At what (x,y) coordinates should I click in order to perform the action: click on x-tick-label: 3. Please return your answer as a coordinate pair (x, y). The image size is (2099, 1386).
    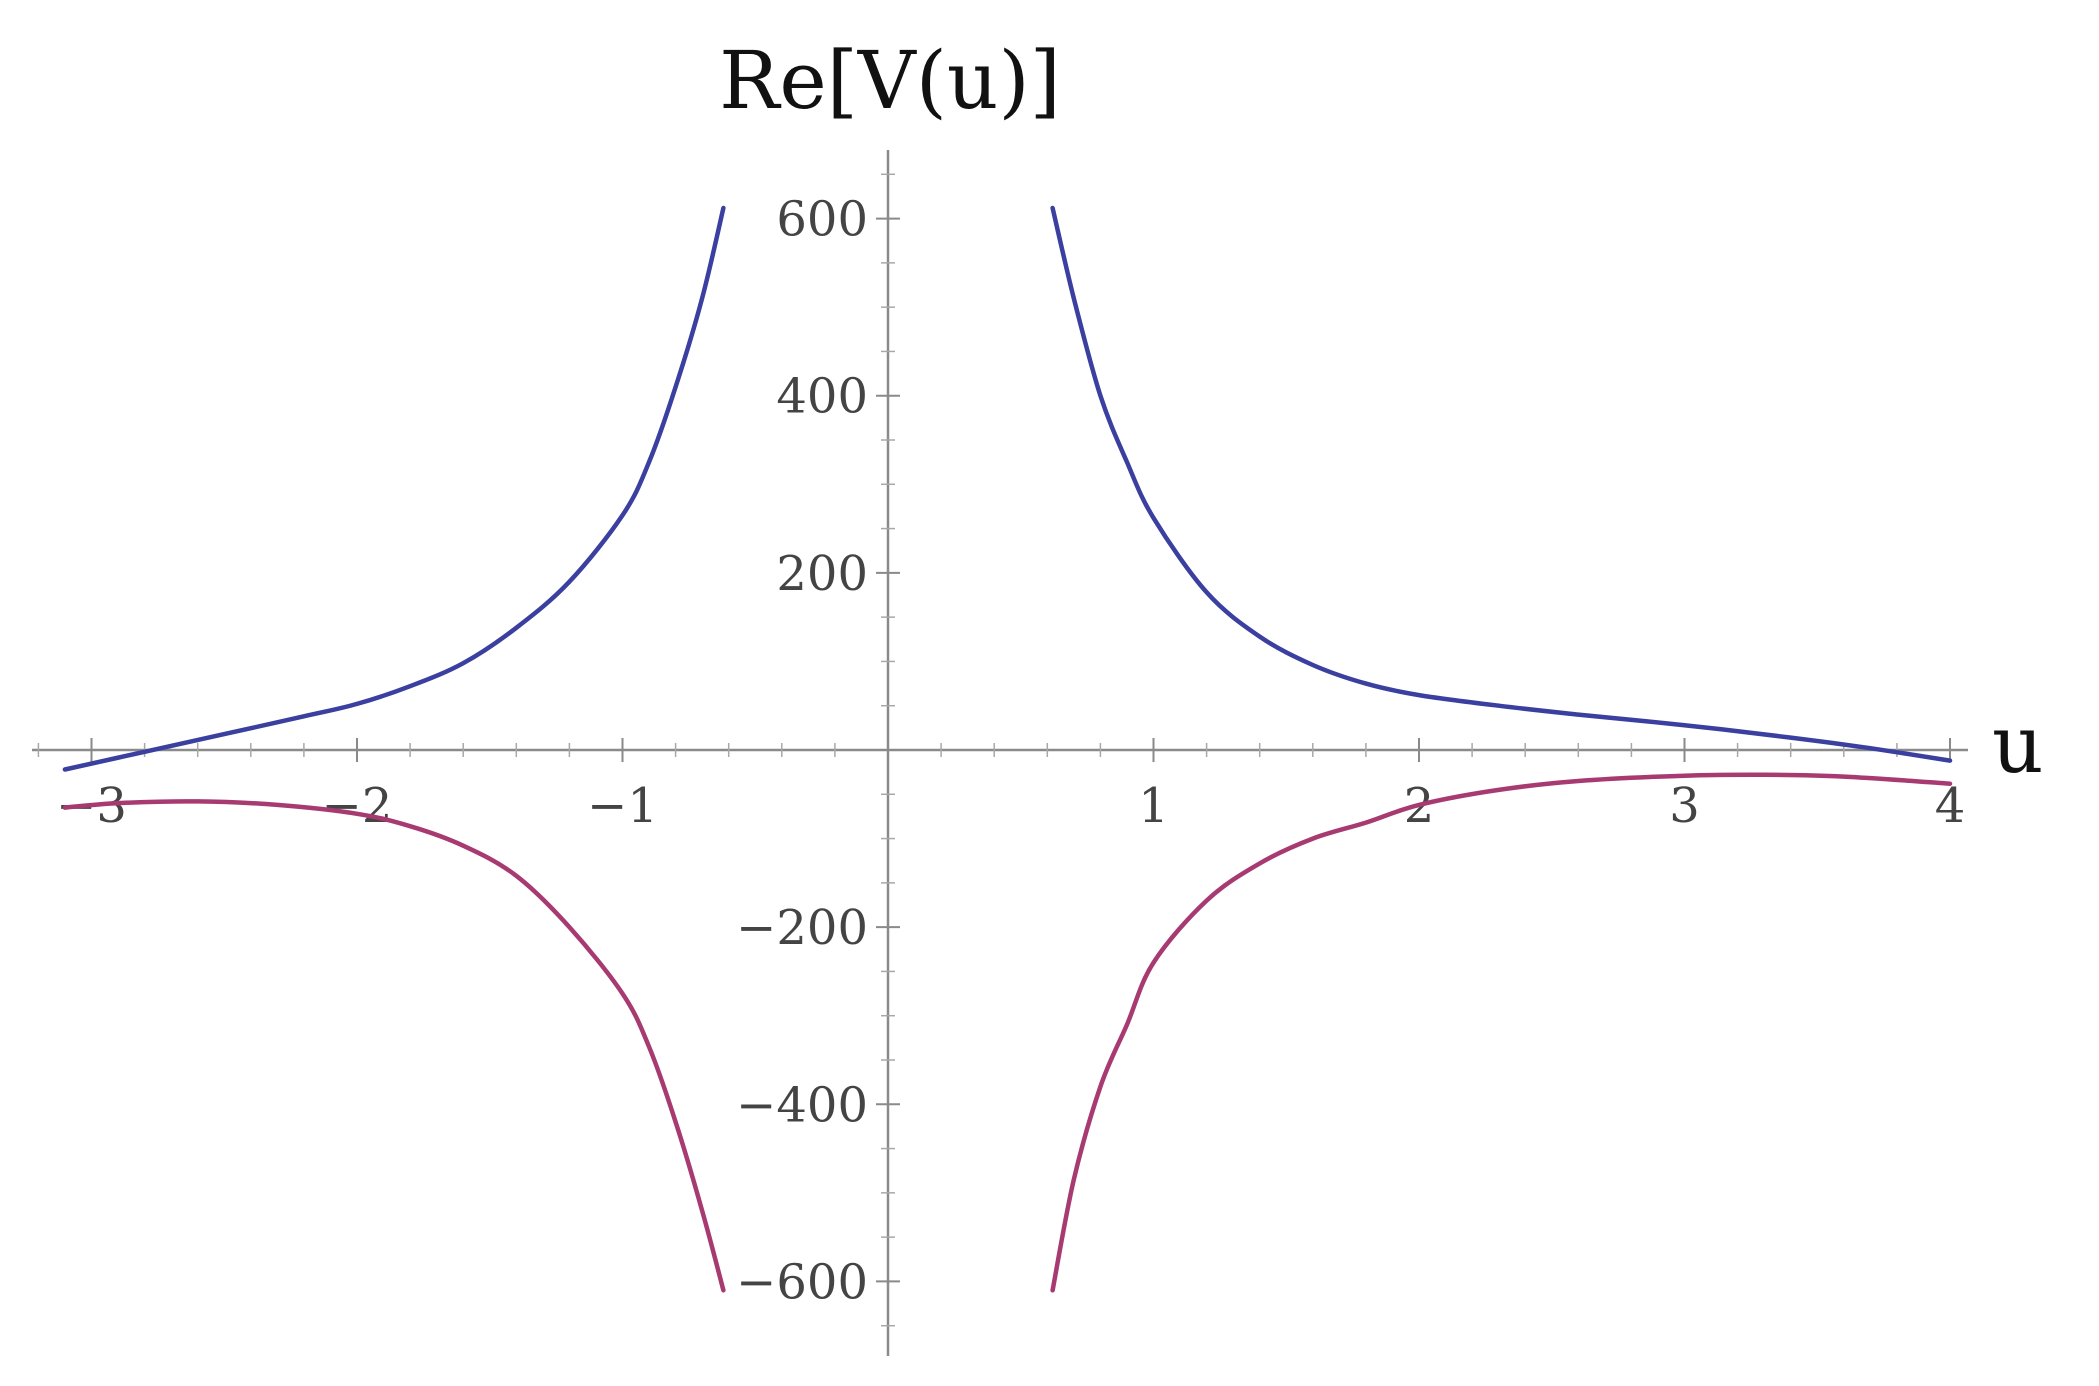
    Looking at the image, I should click on (1684, 806).